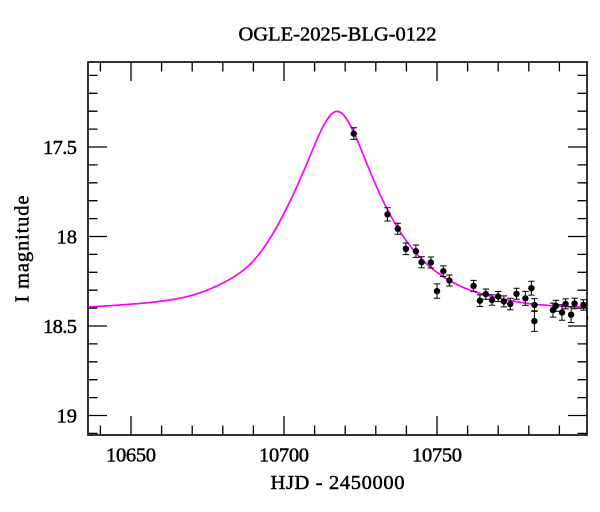 The height and width of the screenshot is (512, 600). Describe the element at coordinates (338, 483) in the screenshot. I see `svg-text: HJD - 2450000` at that location.